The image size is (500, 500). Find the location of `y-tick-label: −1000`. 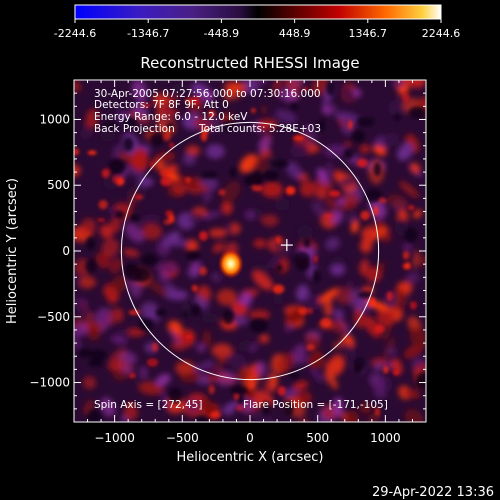

y-tick-label: −1000 is located at coordinates (49, 383).